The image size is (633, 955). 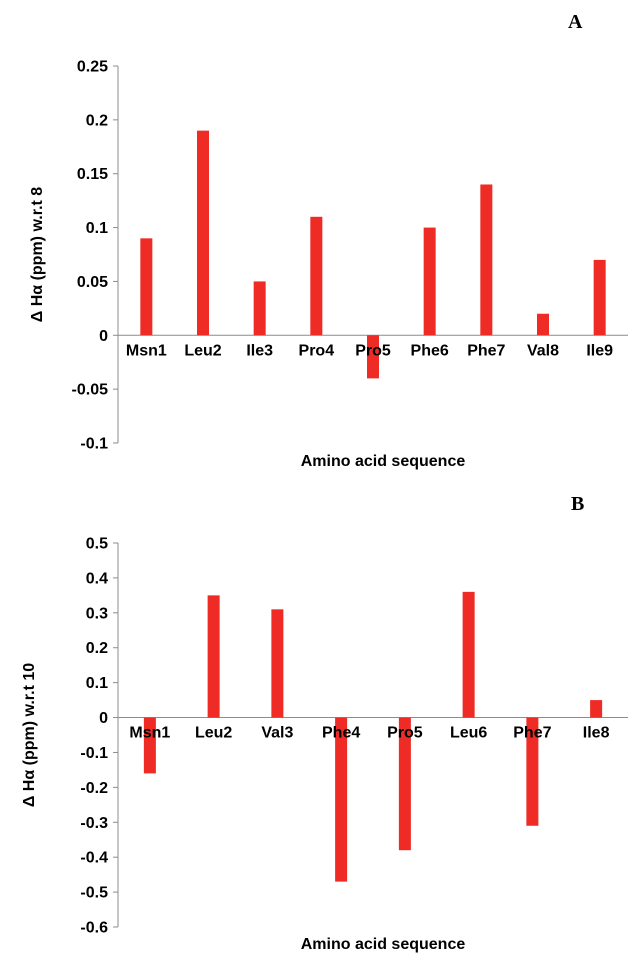 What do you see at coordinates (277, 663) in the screenshot?
I see `bar-val3` at bounding box center [277, 663].